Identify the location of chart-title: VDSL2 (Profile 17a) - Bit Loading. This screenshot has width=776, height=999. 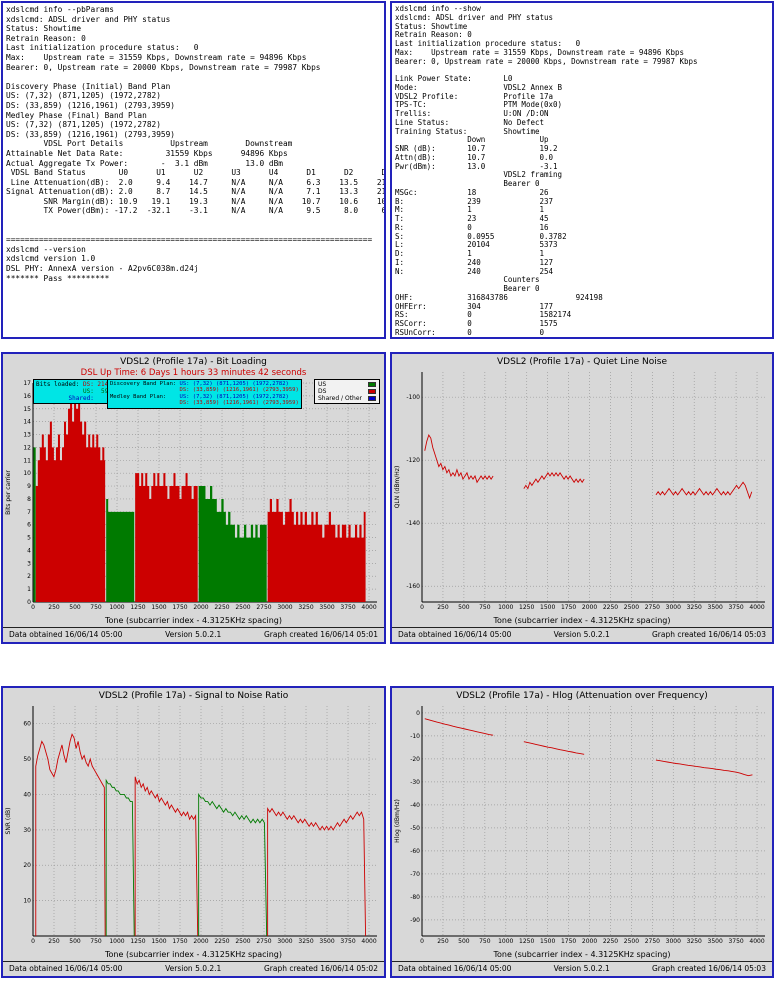
(193, 362).